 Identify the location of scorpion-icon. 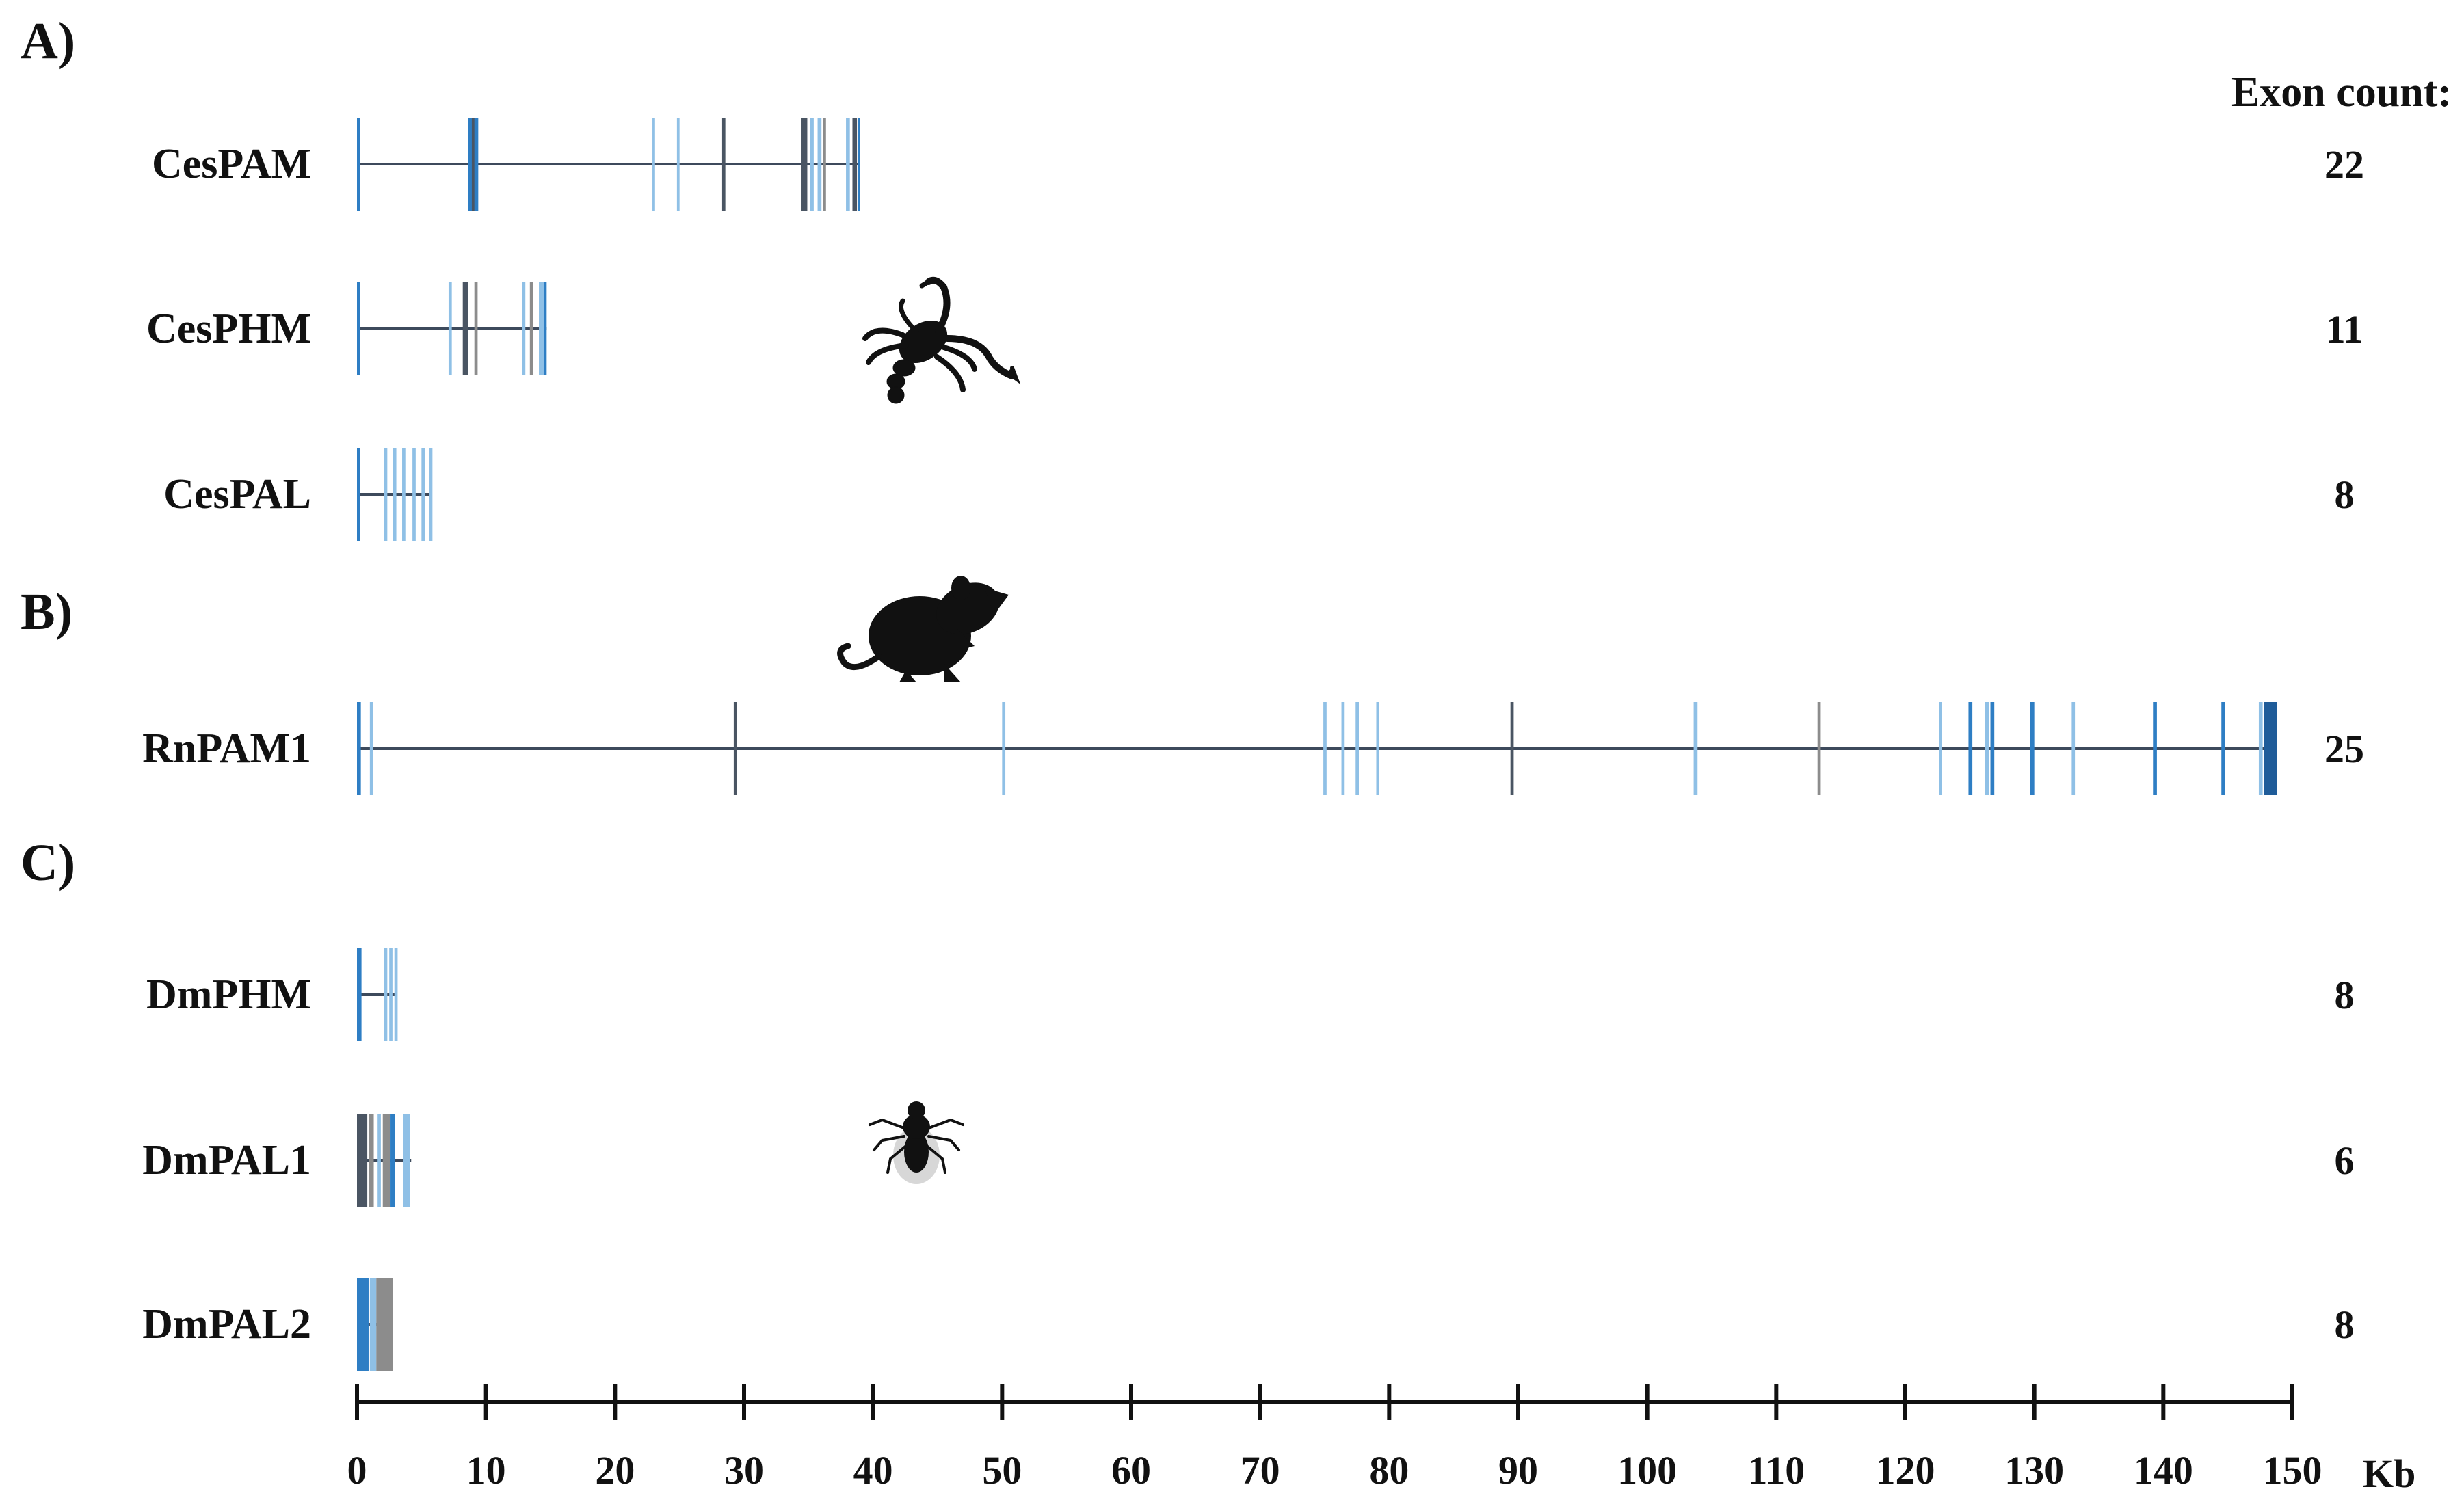
(941, 340).